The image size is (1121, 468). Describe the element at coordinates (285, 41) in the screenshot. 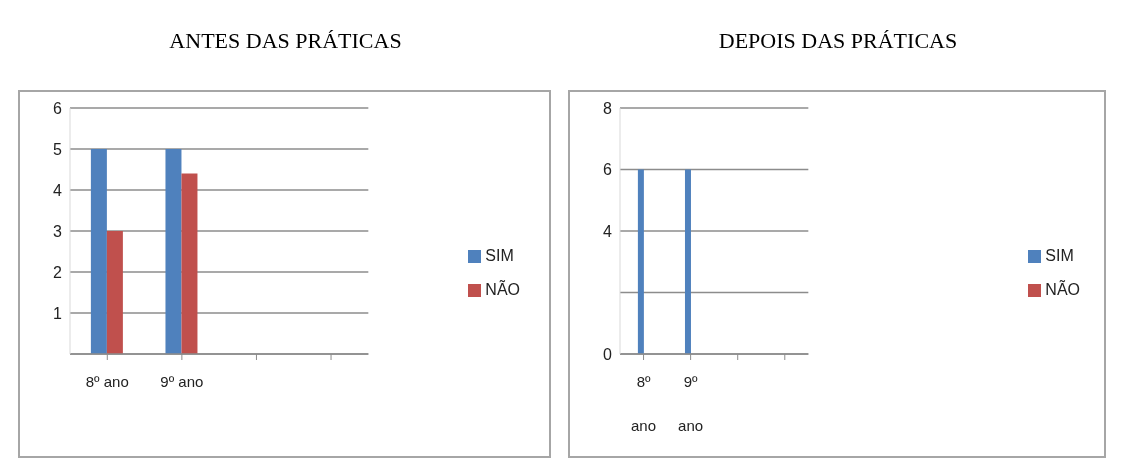

I see `chart-title: ANTES DAS PRÁTICAS` at that location.